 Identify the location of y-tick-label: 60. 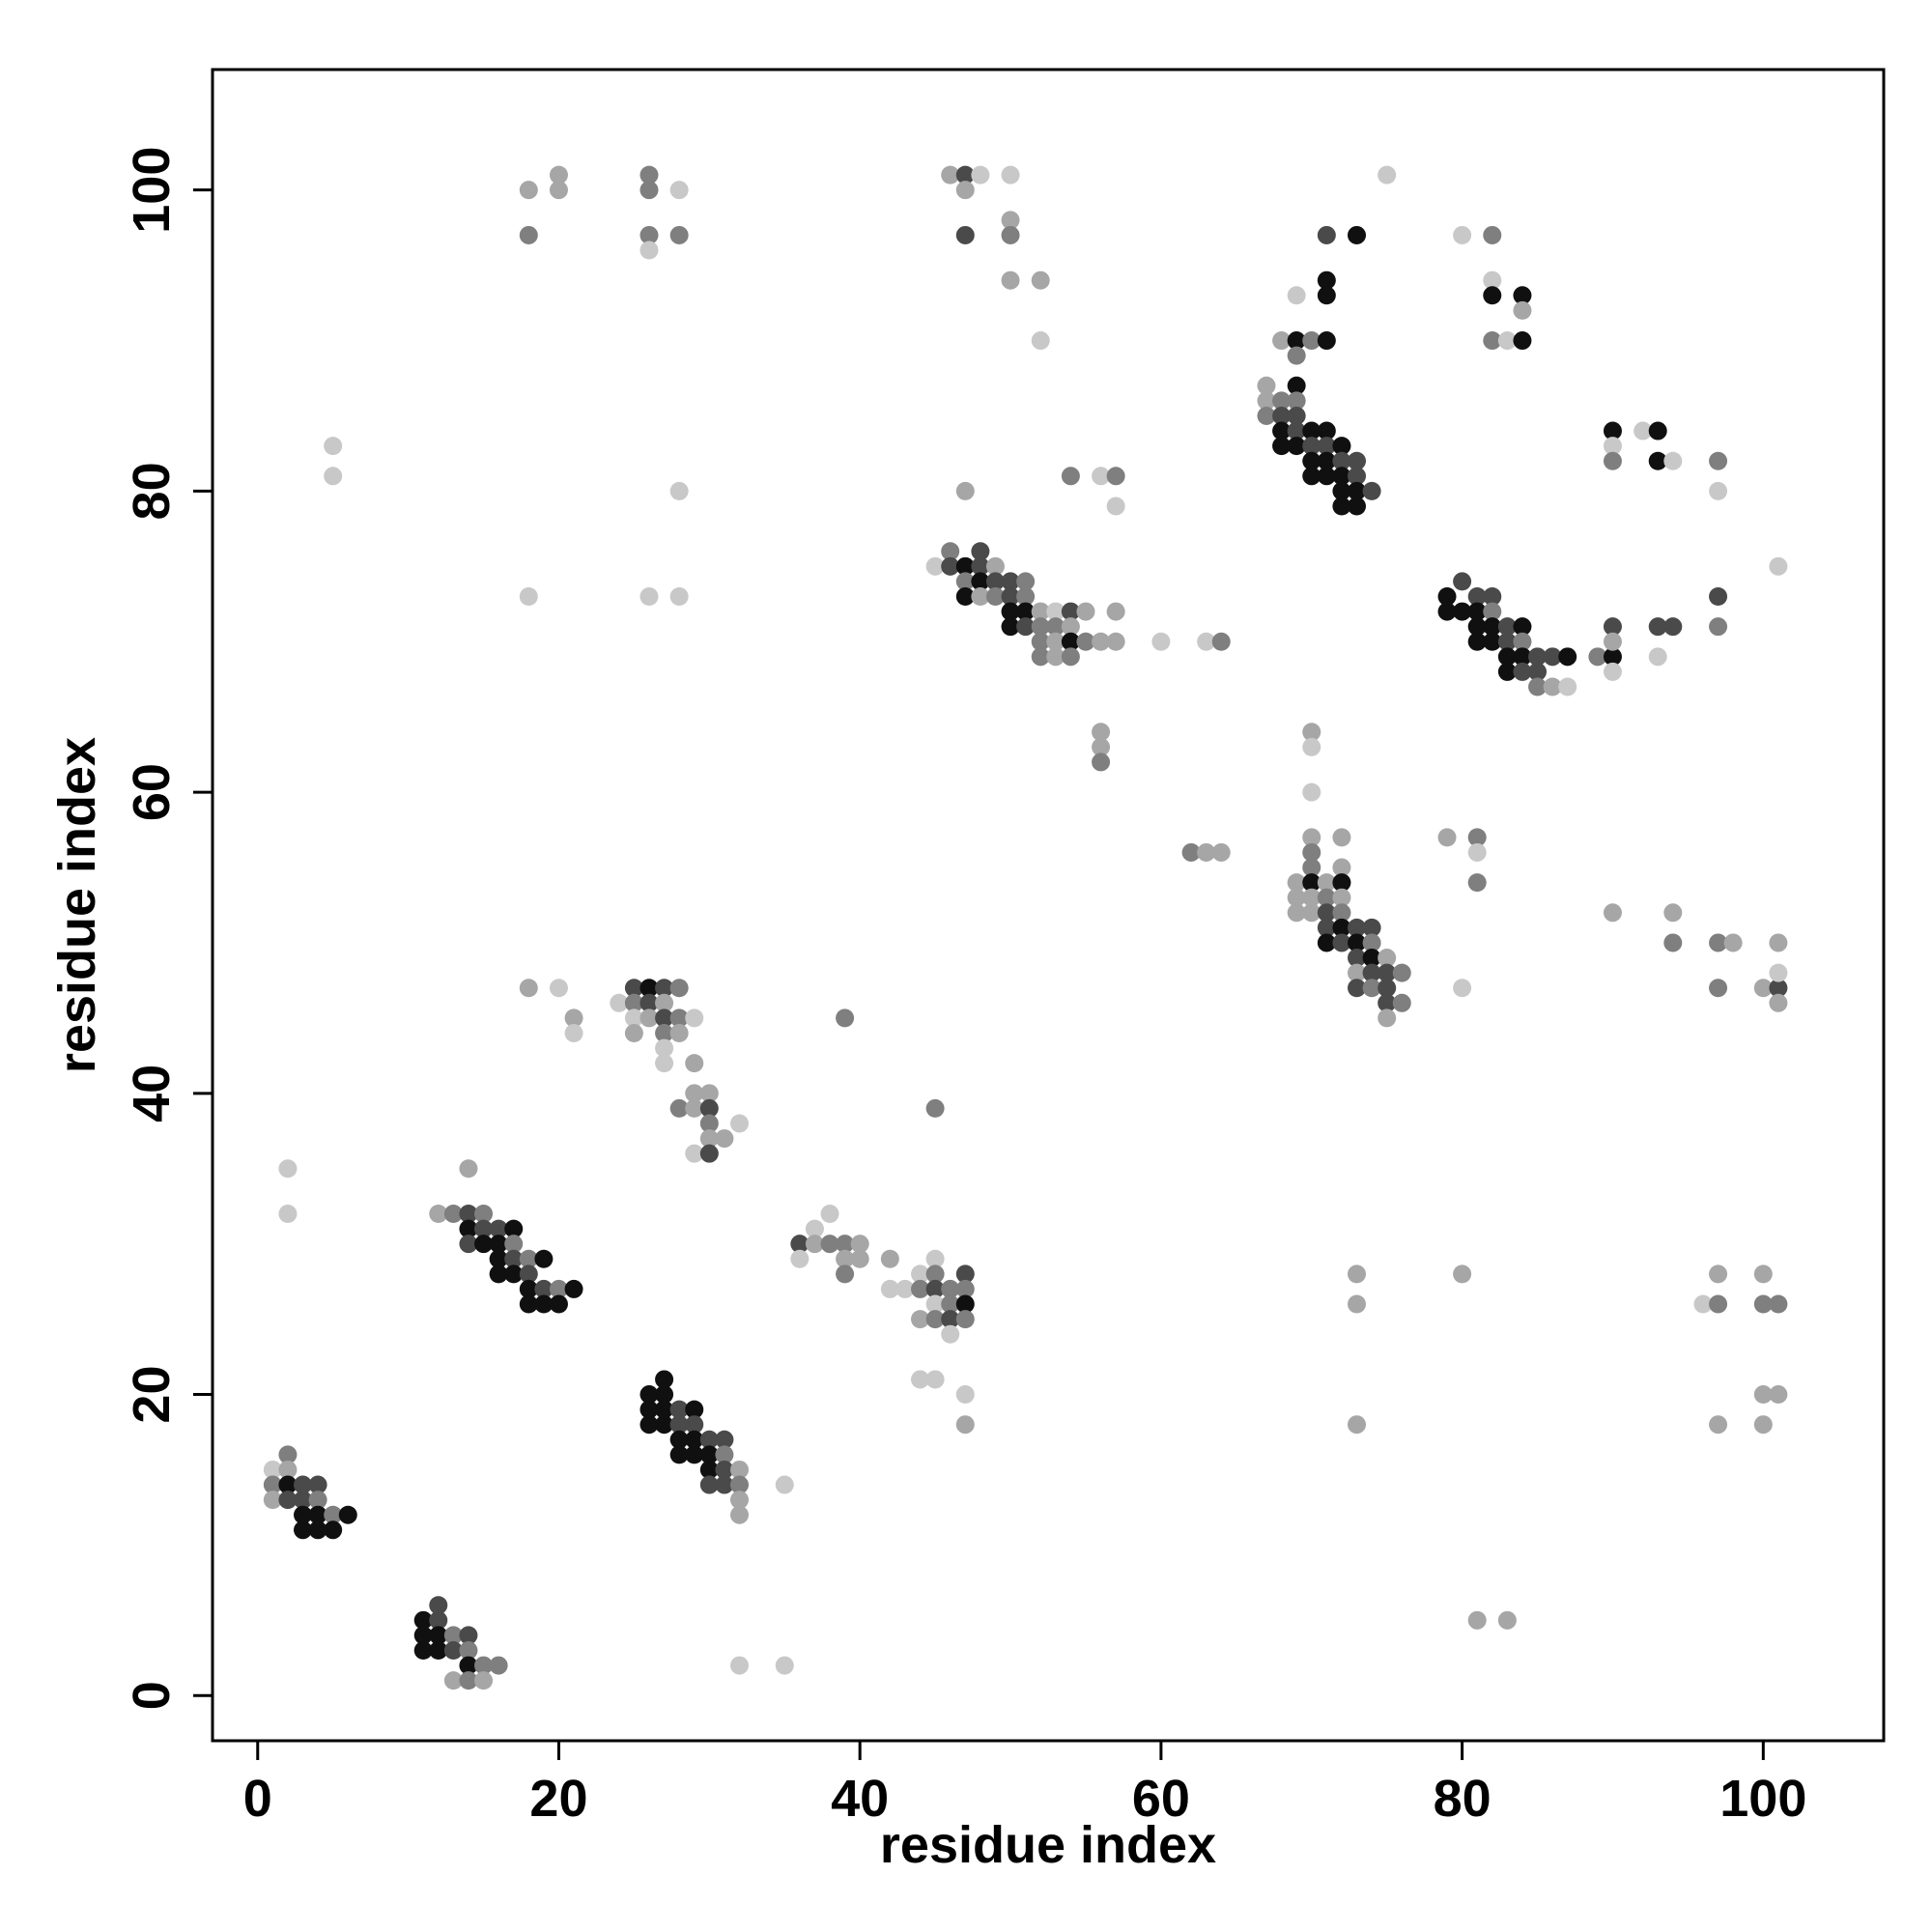
(152, 792).